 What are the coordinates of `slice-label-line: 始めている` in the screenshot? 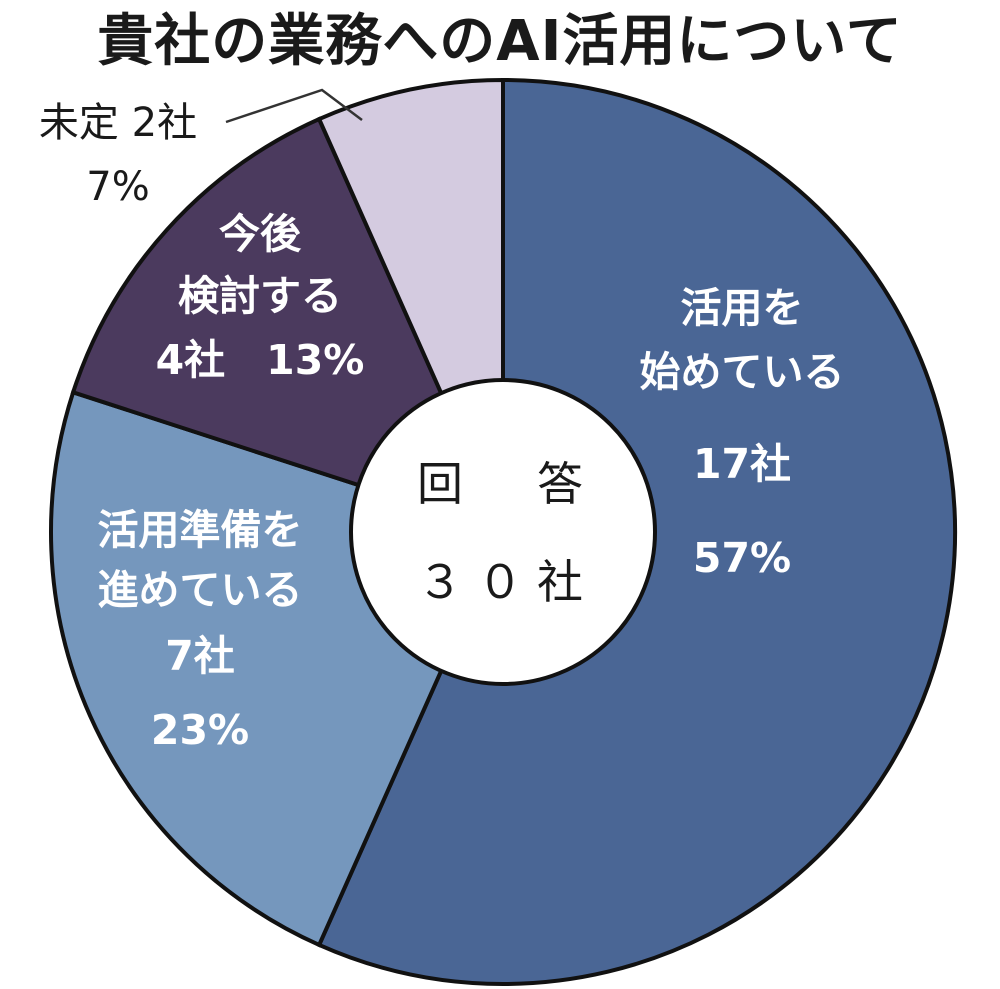 It's located at (742, 372).